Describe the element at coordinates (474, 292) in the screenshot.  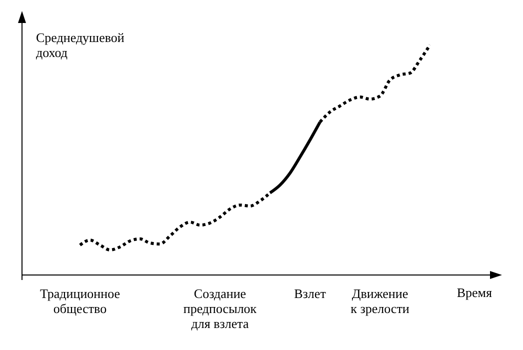
I see `x-axis-title: Время` at that location.